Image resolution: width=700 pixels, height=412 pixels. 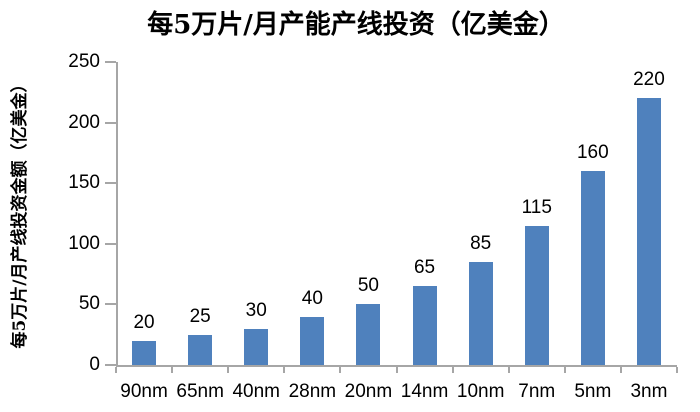 What do you see at coordinates (481, 243) in the screenshot?
I see `value-label: 85` at bounding box center [481, 243].